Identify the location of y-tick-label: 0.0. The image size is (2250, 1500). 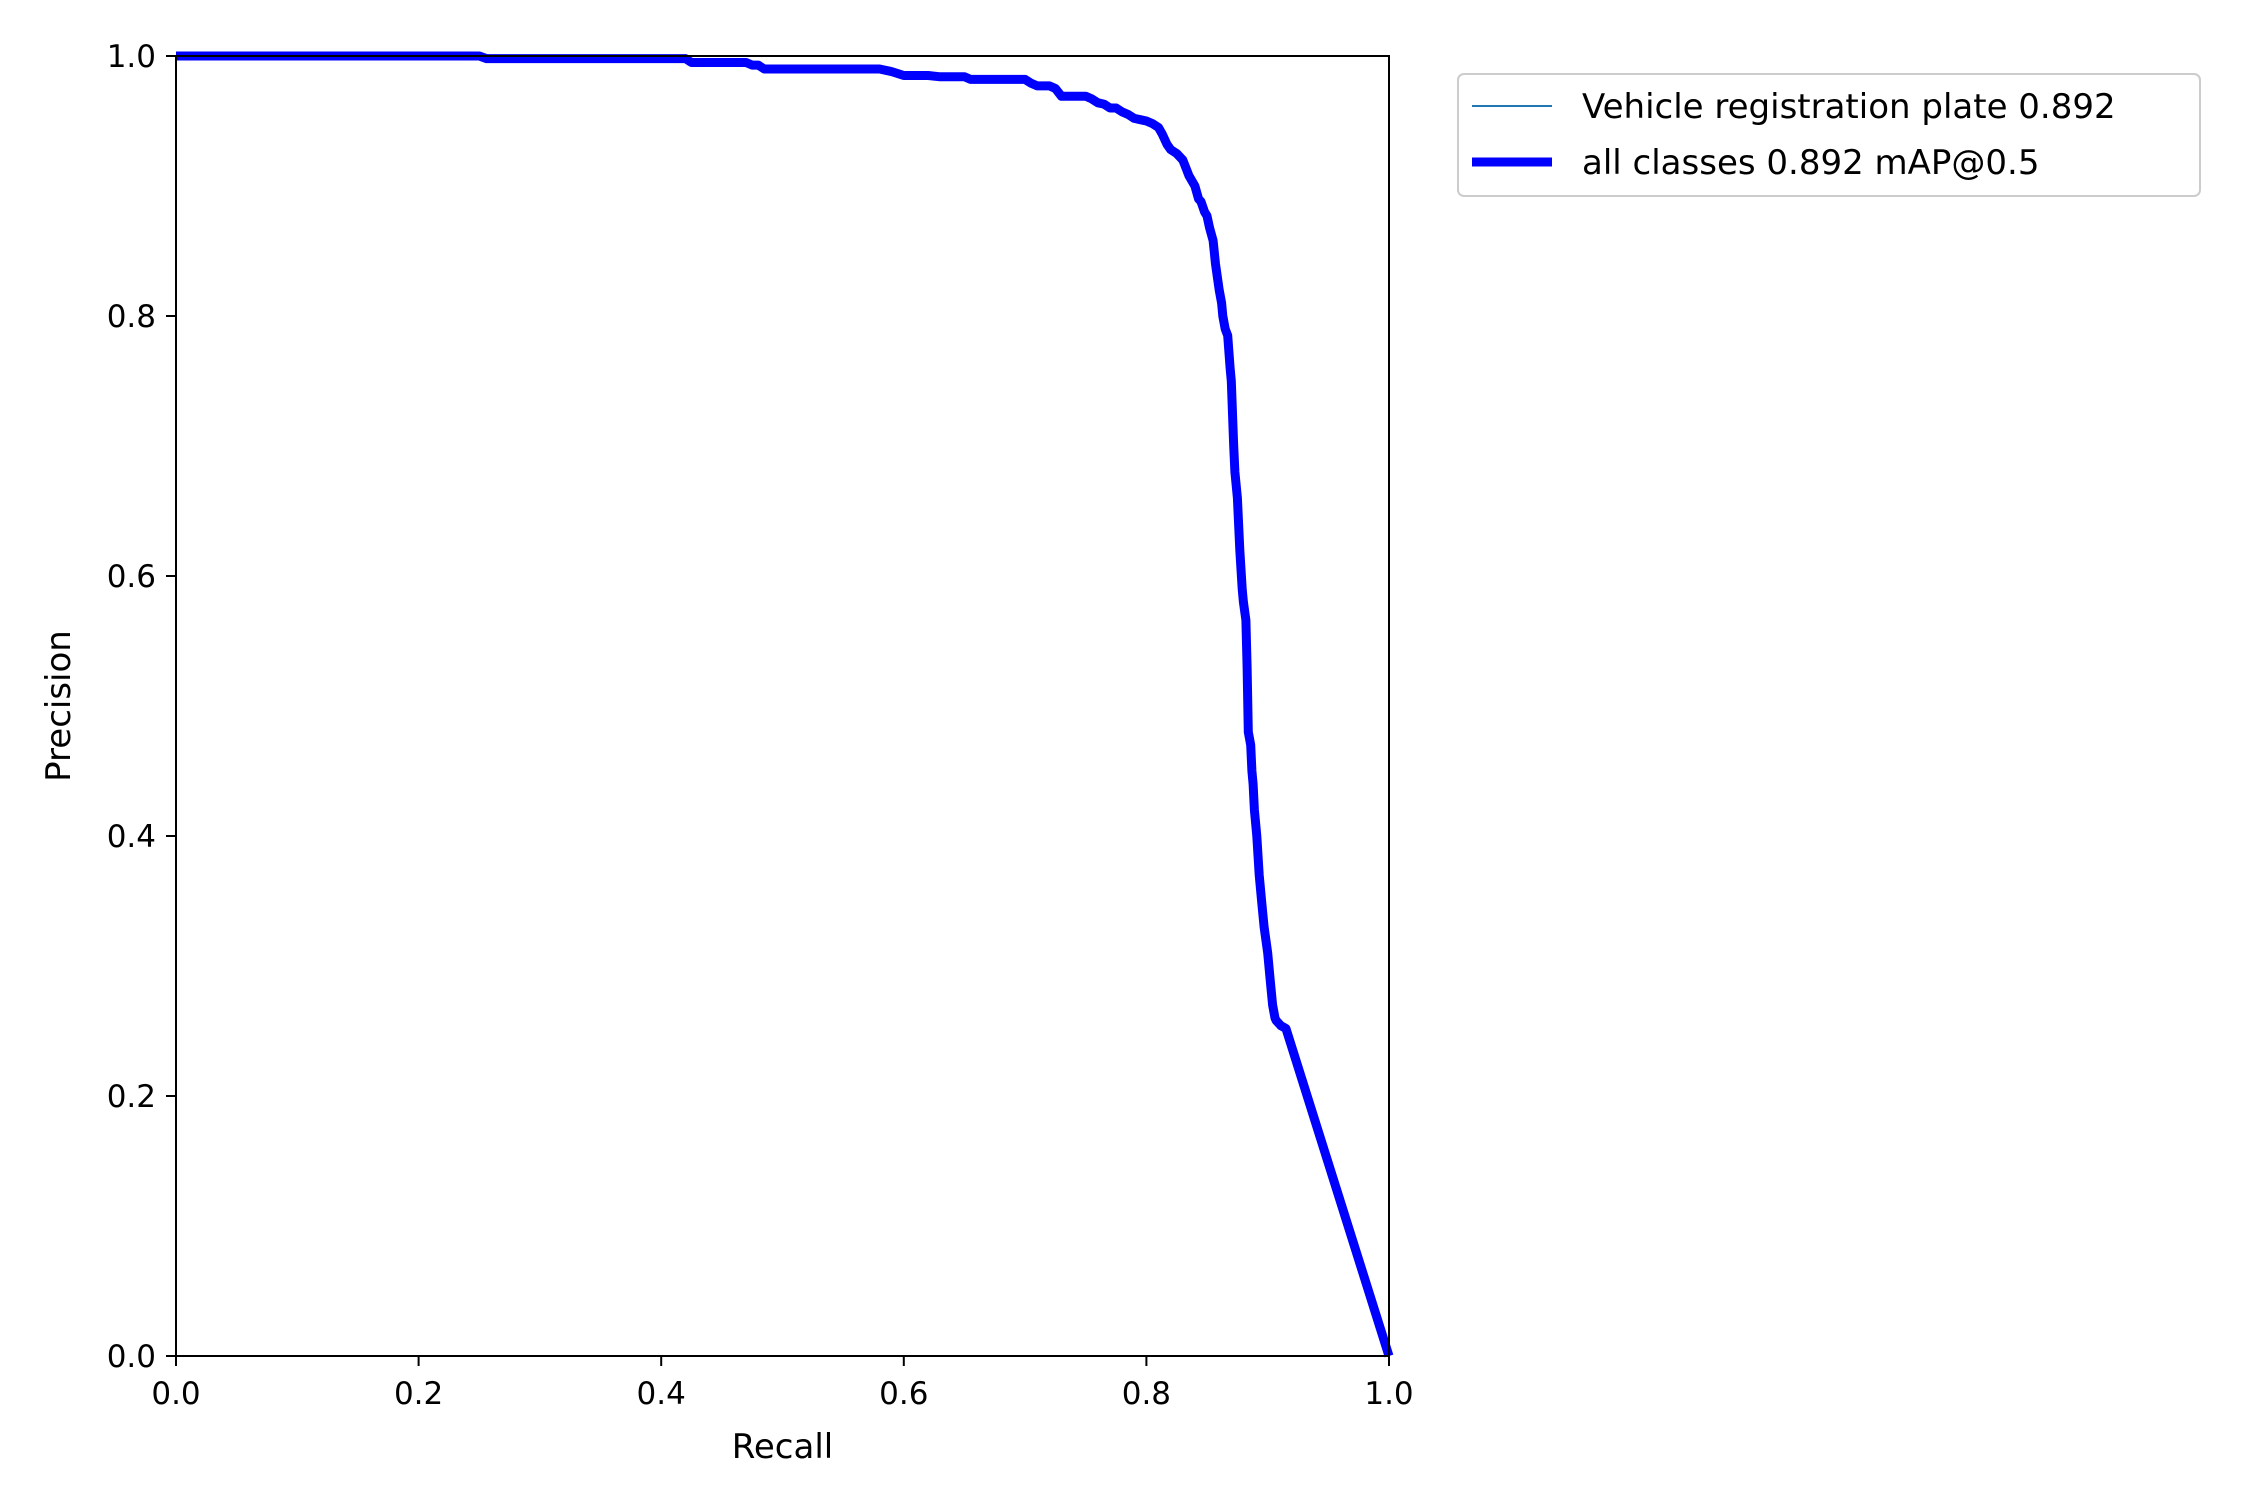
(131, 1357).